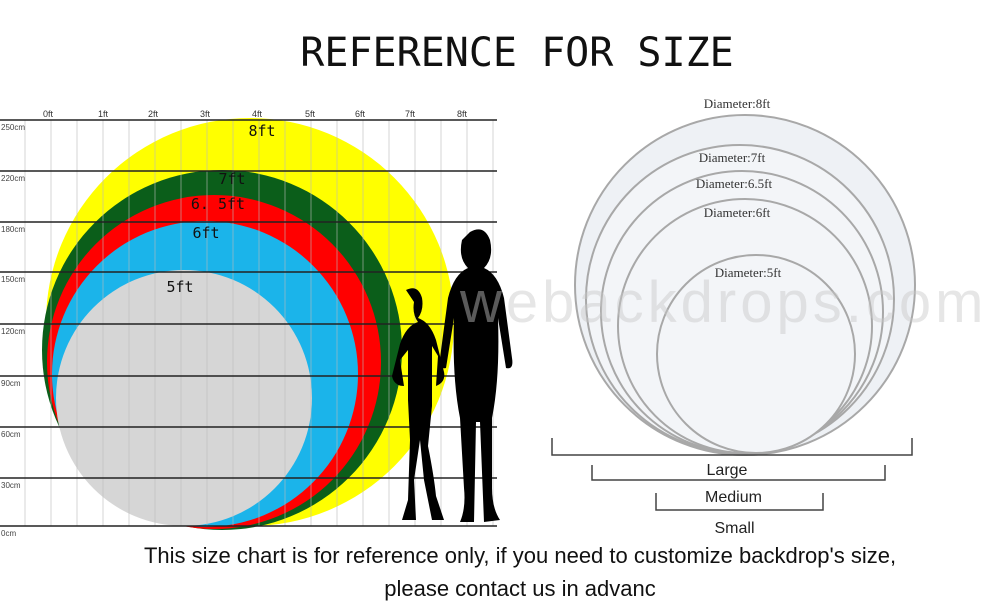 The width and height of the screenshot is (1000, 610). What do you see at coordinates (737, 212) in the screenshot?
I see `diameter-label: Diameter:6ft` at bounding box center [737, 212].